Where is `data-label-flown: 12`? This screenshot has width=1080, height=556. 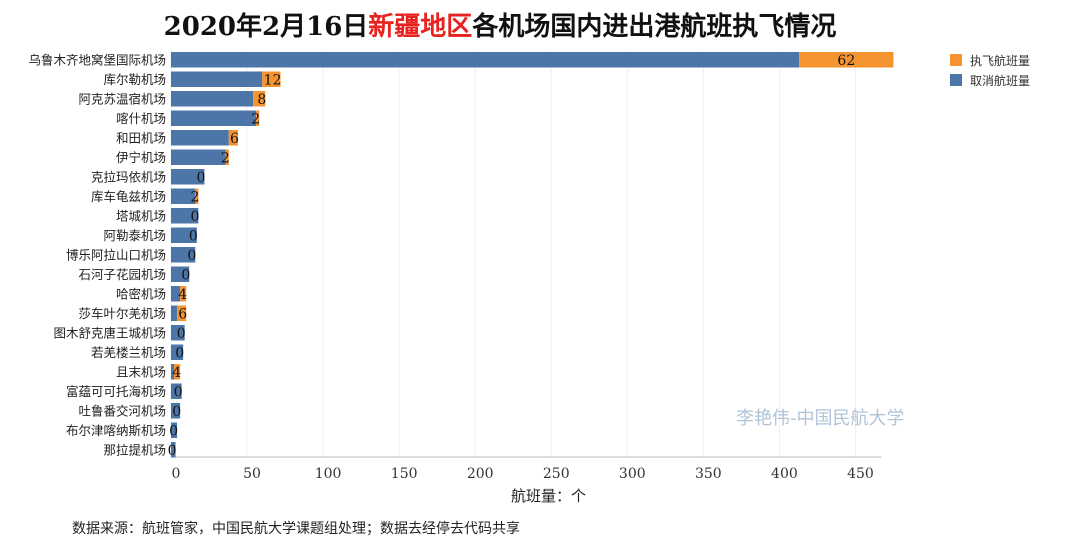
data-label-flown: 12 is located at coordinates (273, 80).